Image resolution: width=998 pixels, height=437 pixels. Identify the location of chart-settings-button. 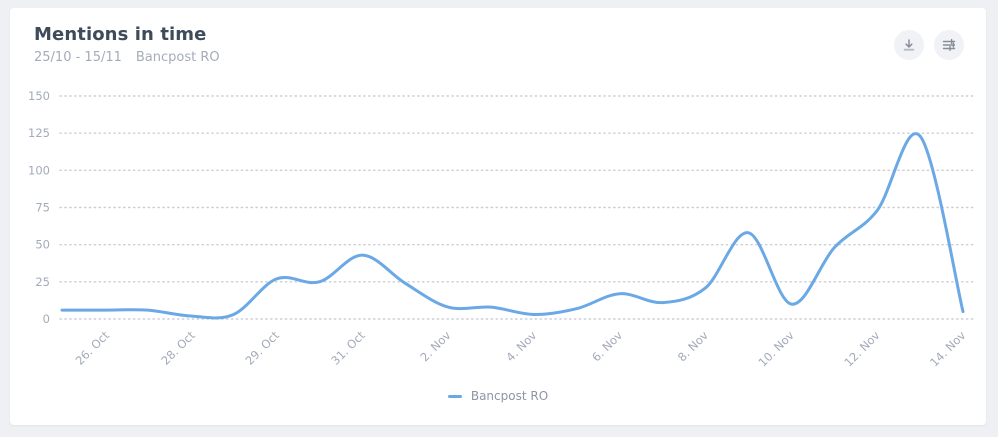
(949, 45).